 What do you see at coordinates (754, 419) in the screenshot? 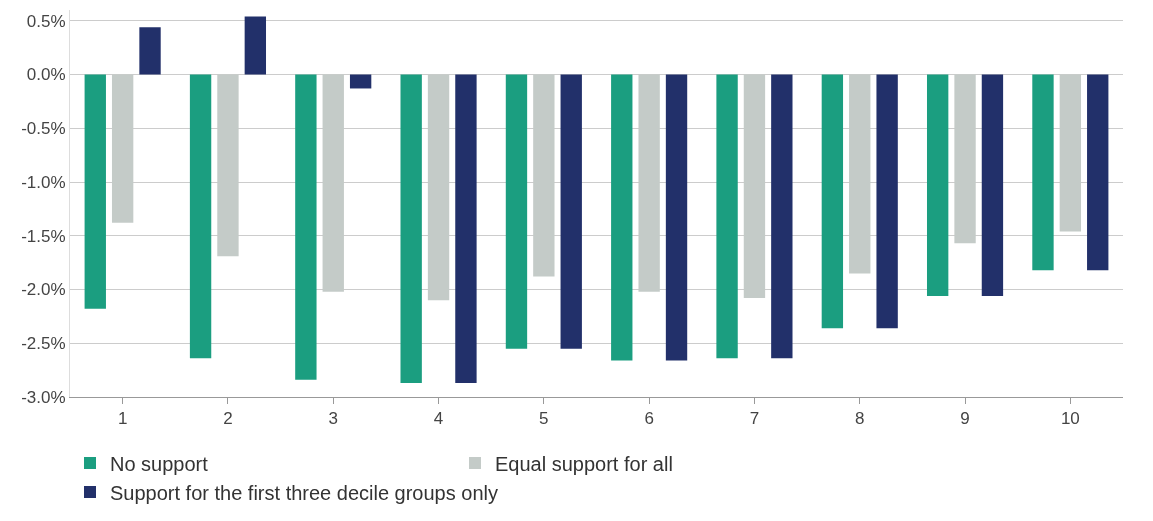
I see `x-tick-label: 7` at bounding box center [754, 419].